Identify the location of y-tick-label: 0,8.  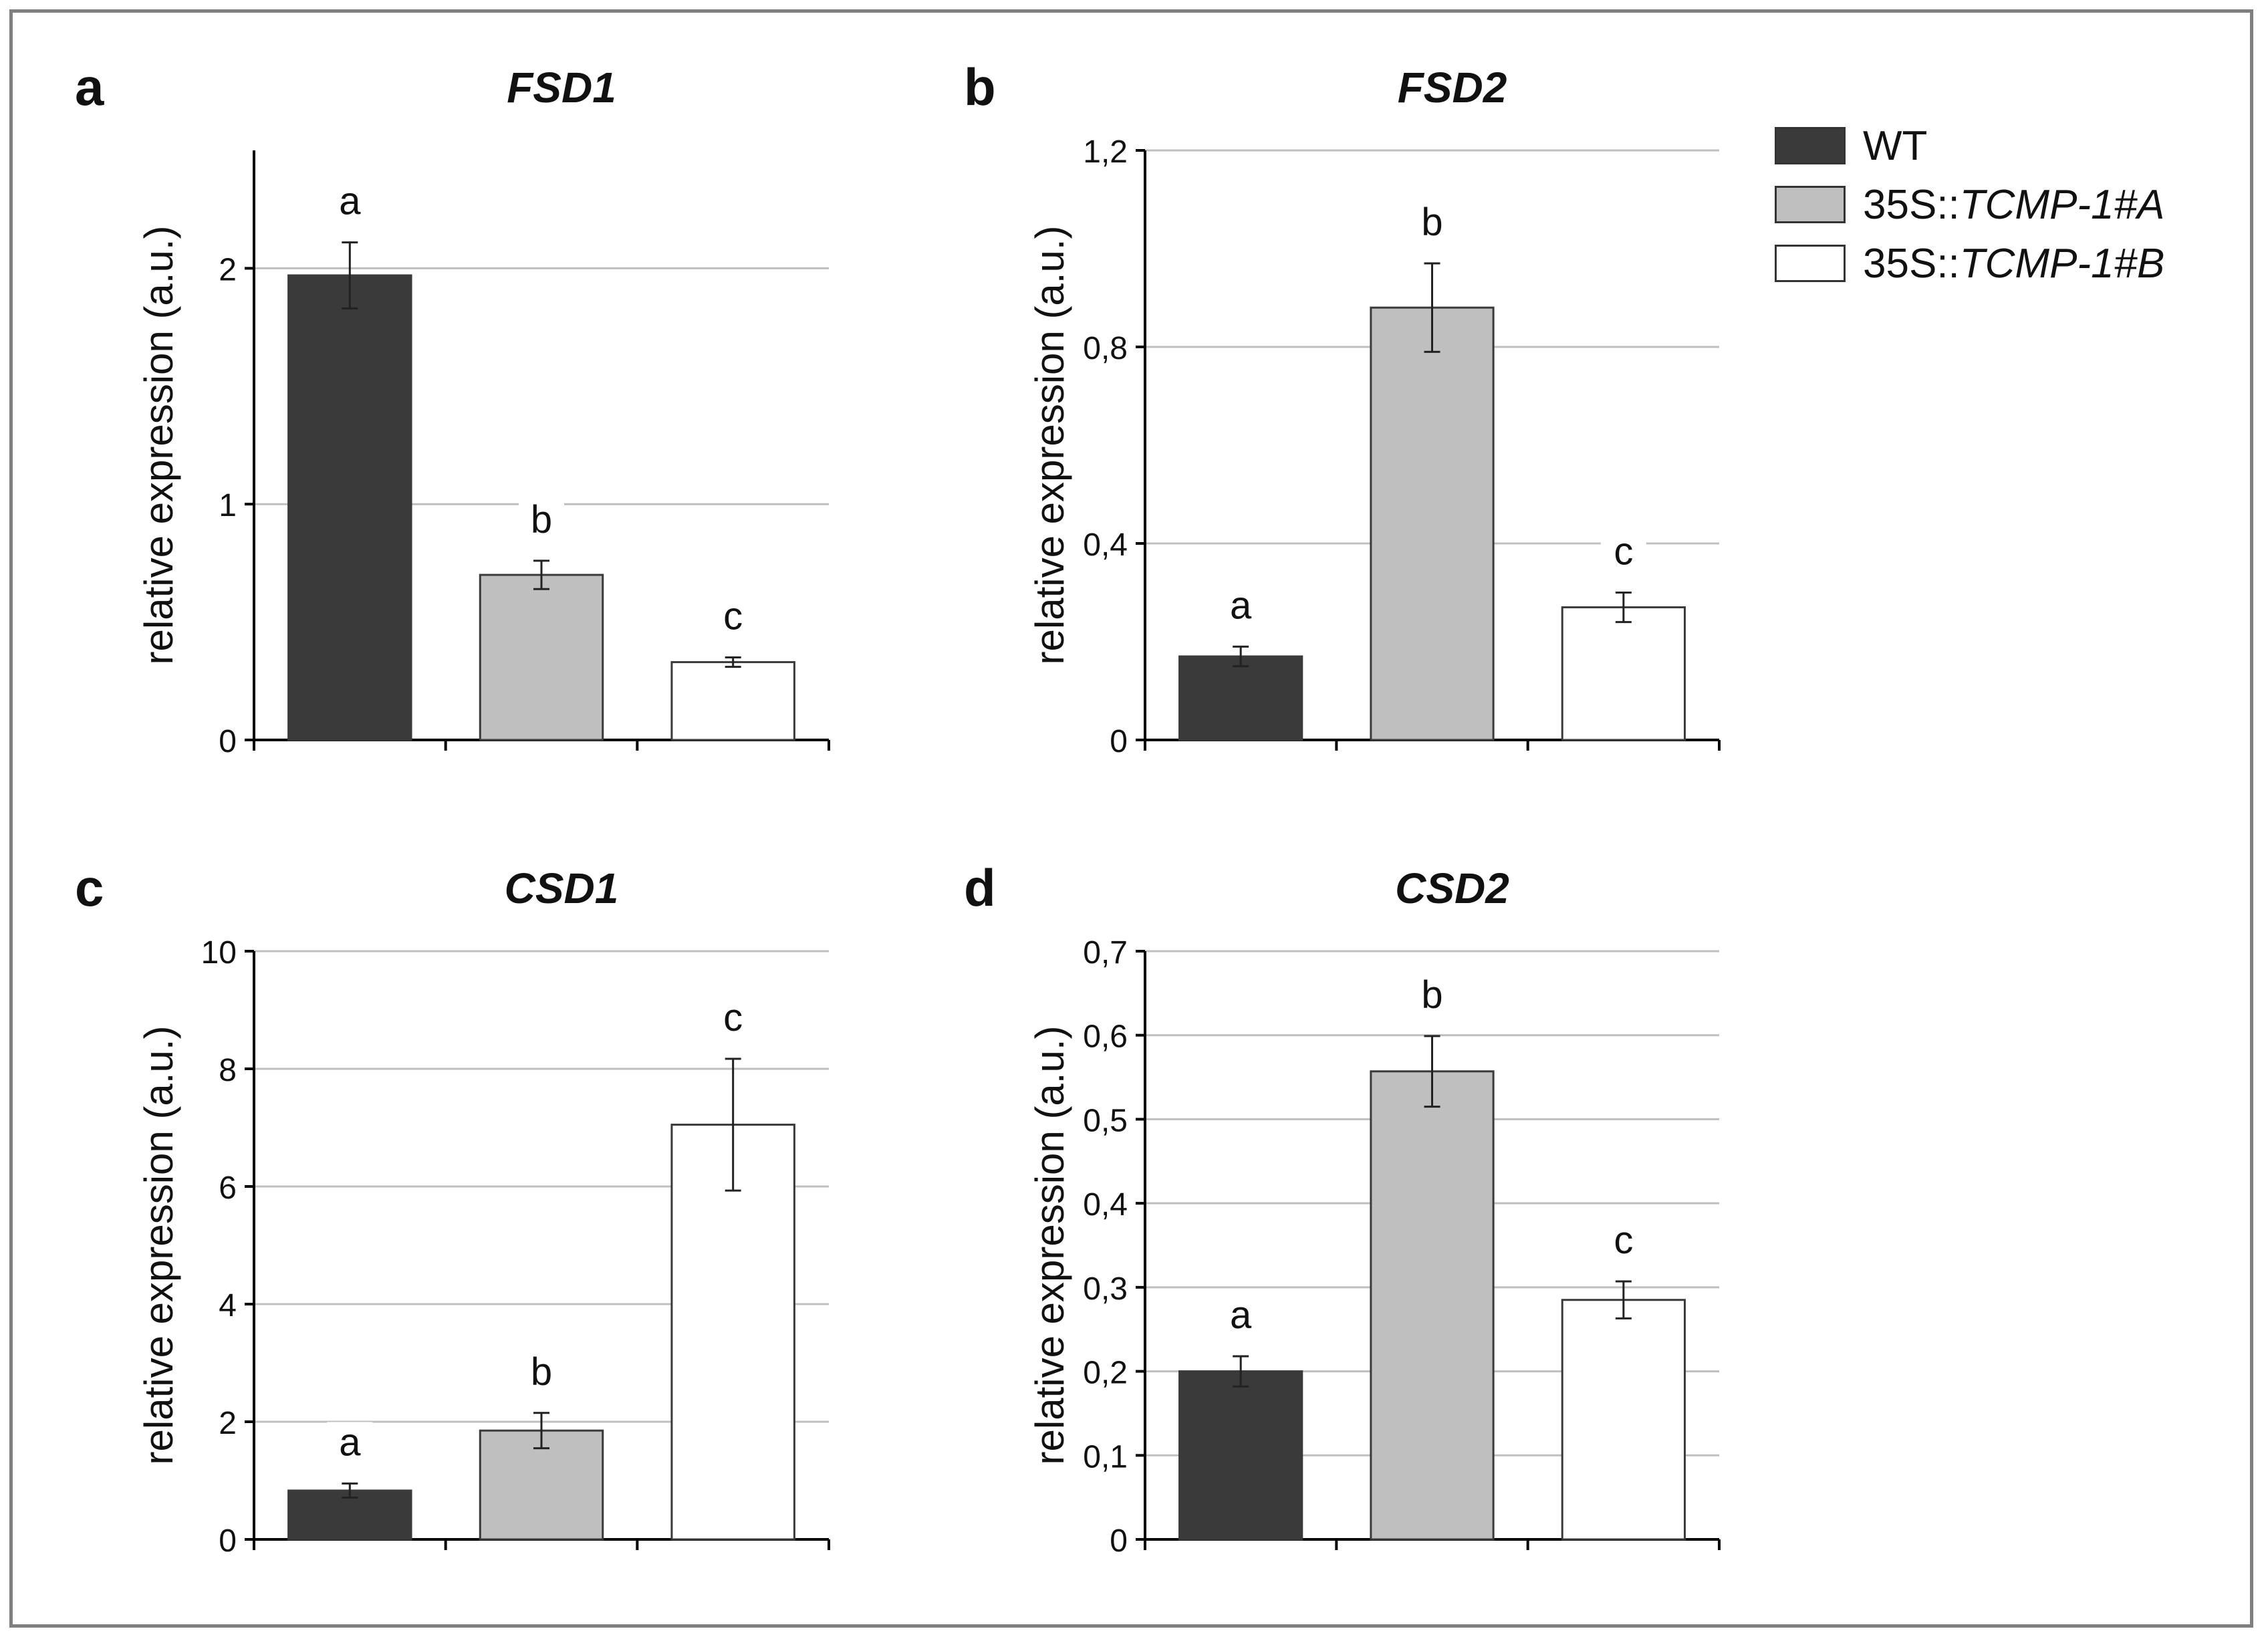
(1105, 348).